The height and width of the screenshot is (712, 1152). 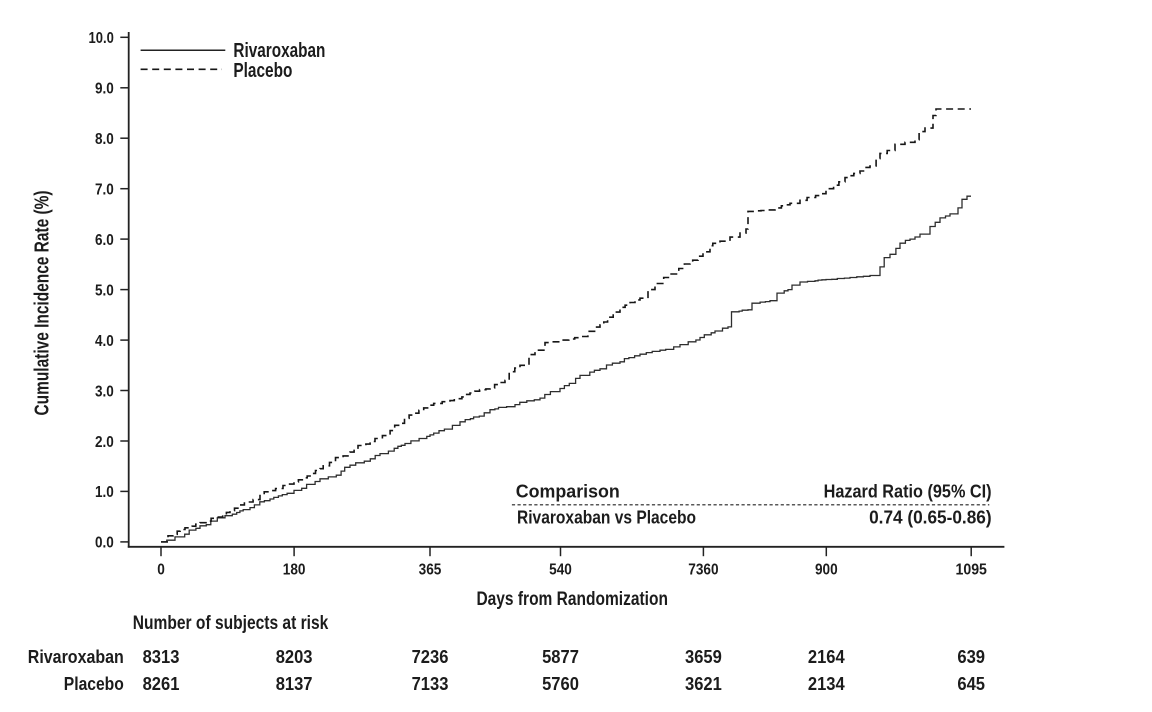 What do you see at coordinates (104, 290) in the screenshot?
I see `svg-text: 5.0` at bounding box center [104, 290].